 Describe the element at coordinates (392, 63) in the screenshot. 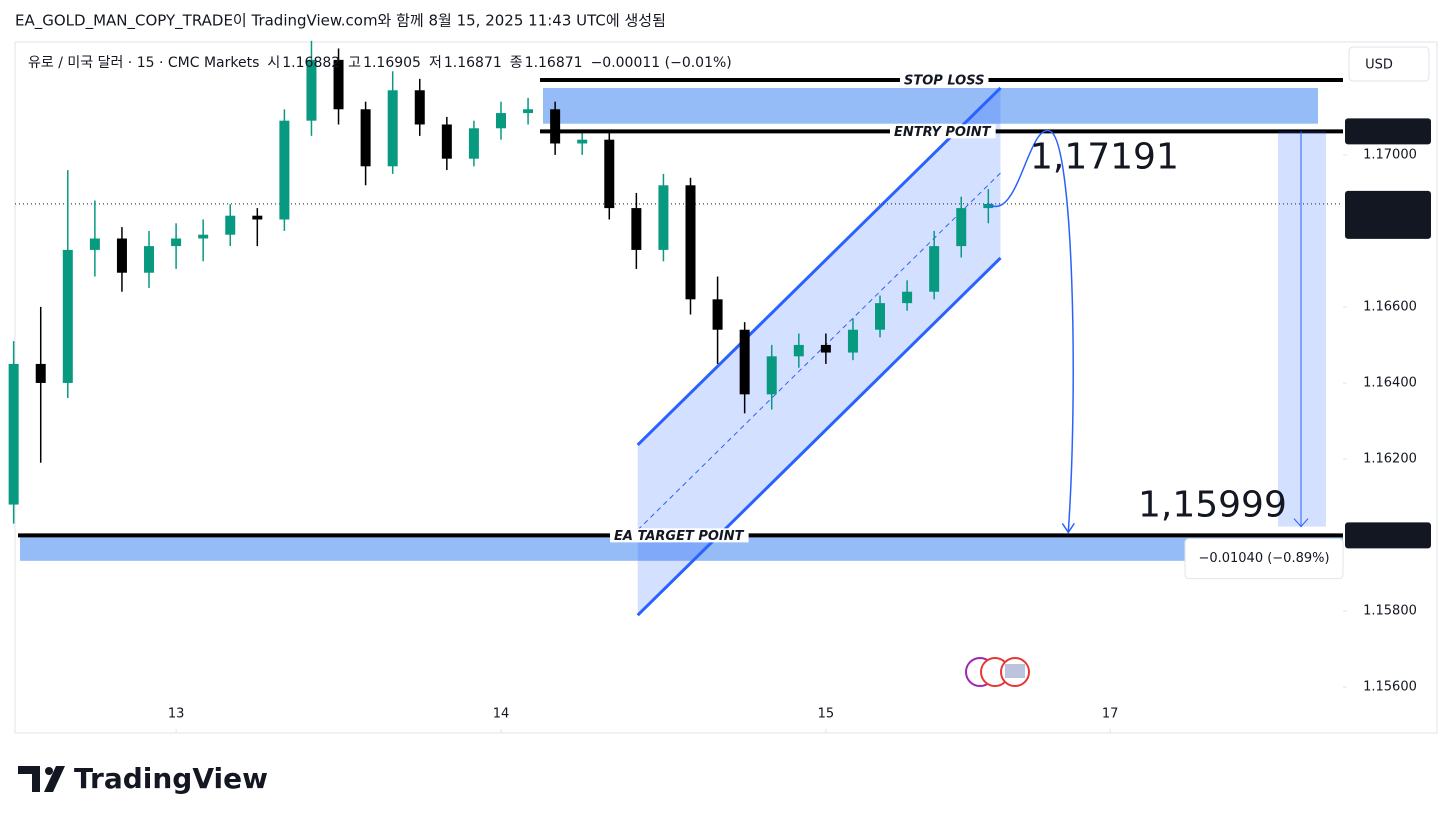

I see `legend-high: 1.16905` at that location.